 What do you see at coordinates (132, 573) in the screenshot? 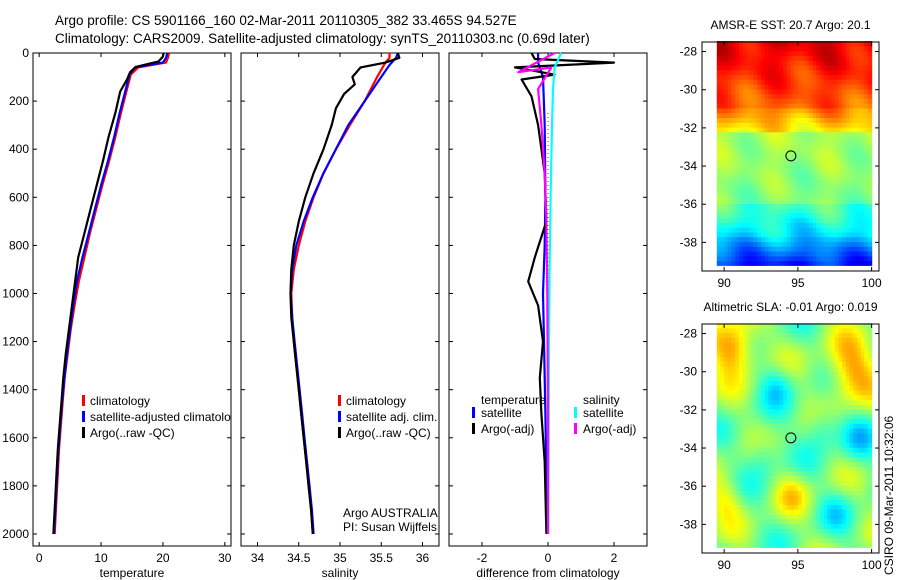
I see `x-axis-label: temperature` at bounding box center [132, 573].